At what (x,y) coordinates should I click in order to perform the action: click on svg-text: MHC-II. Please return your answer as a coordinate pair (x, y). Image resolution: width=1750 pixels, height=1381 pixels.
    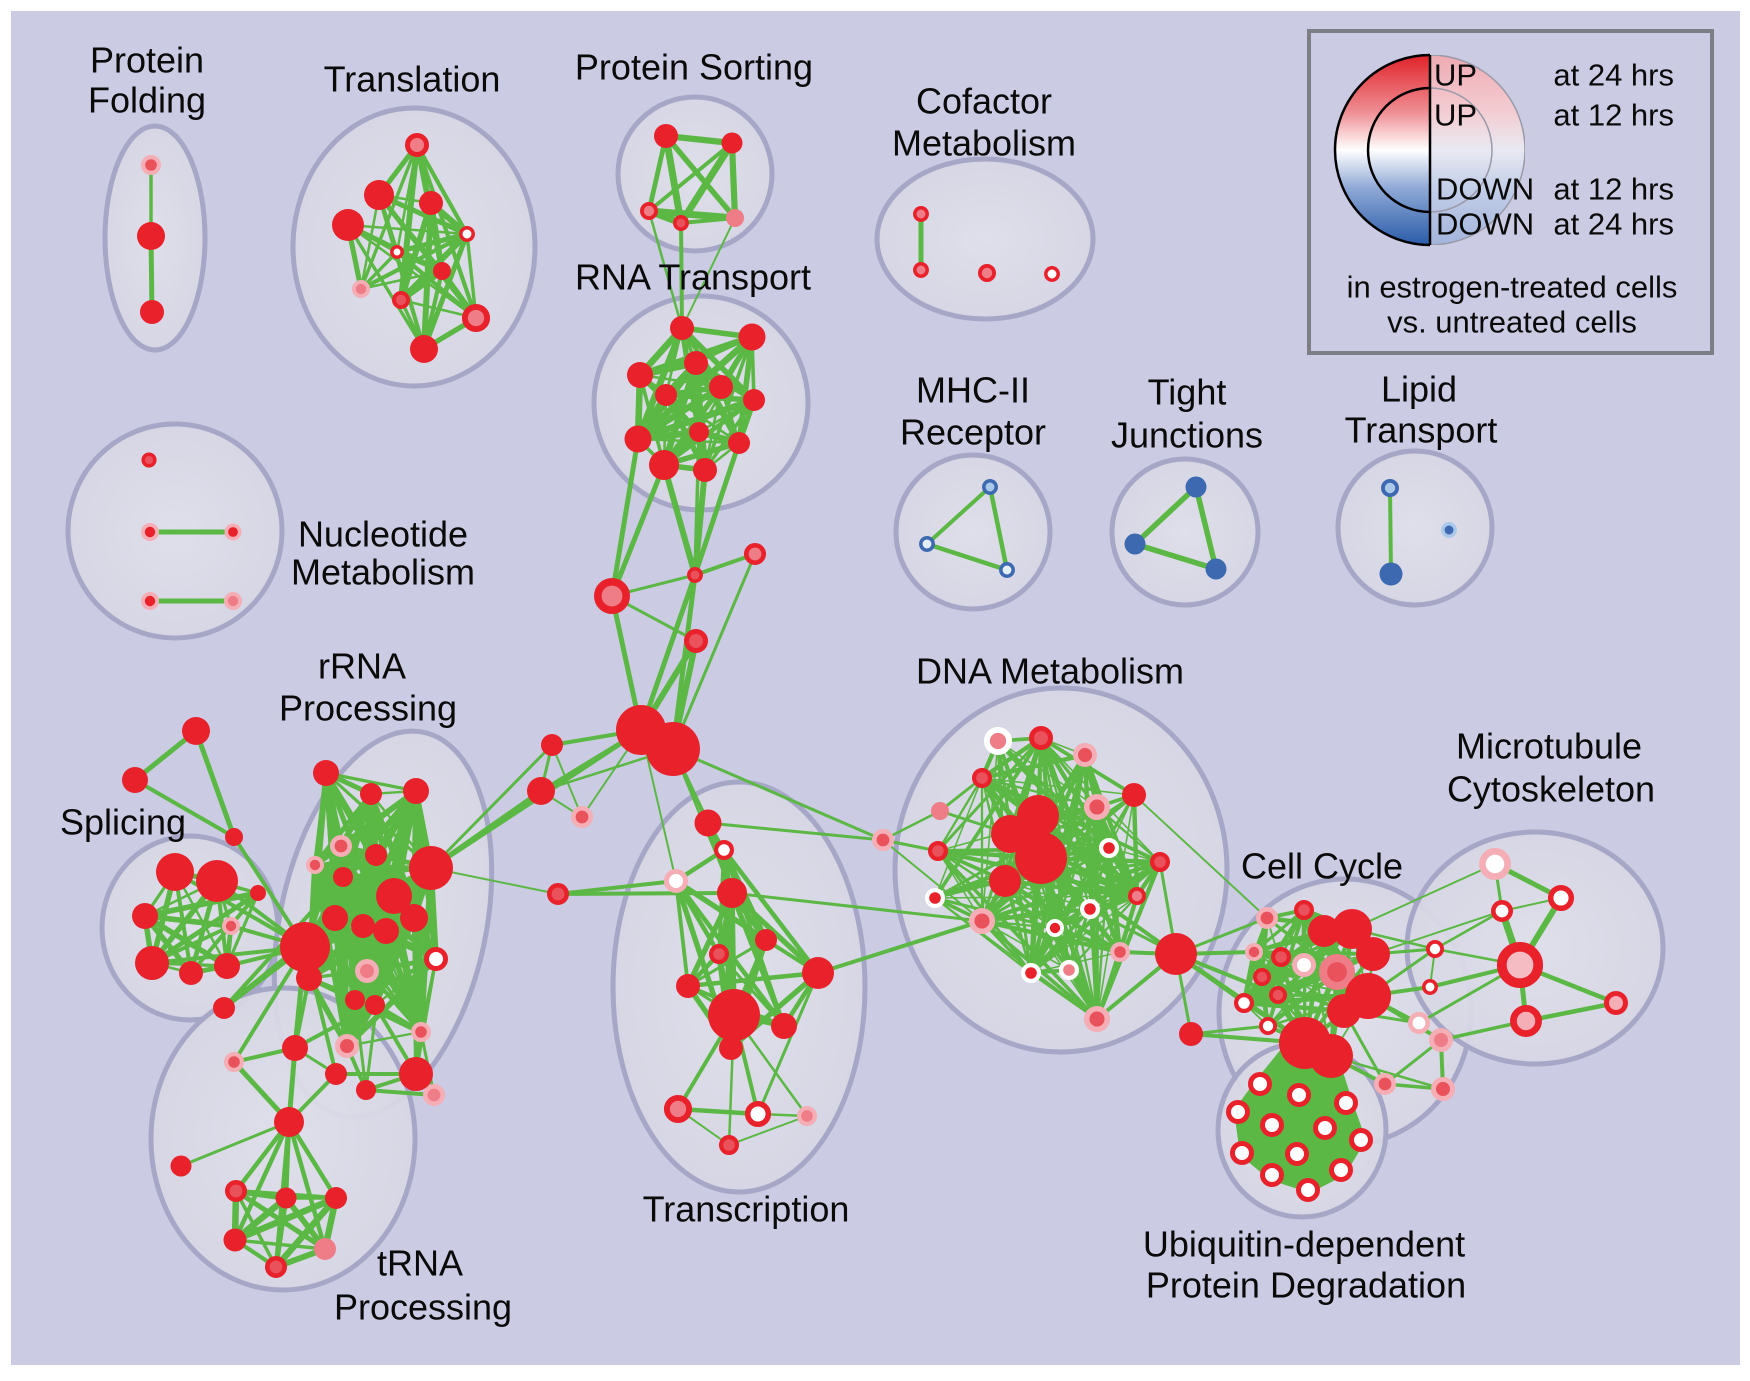
    Looking at the image, I should click on (973, 390).